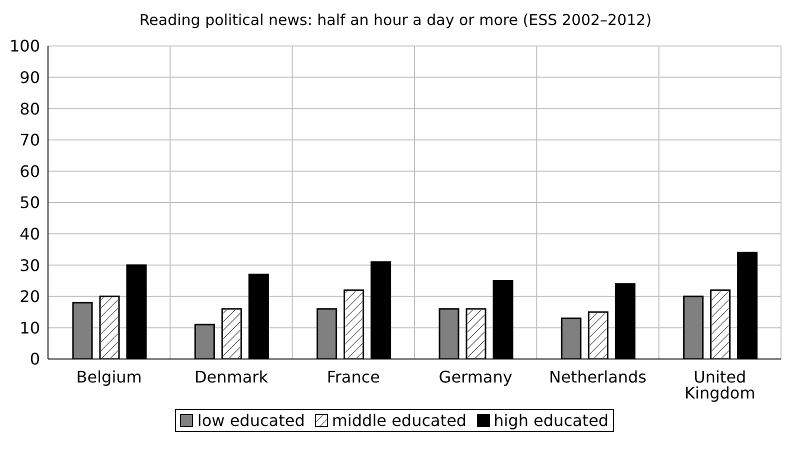 Image resolution: width=791 pixels, height=458 pixels. I want to click on x-tick-label: United Kingdom, so click(720, 384).